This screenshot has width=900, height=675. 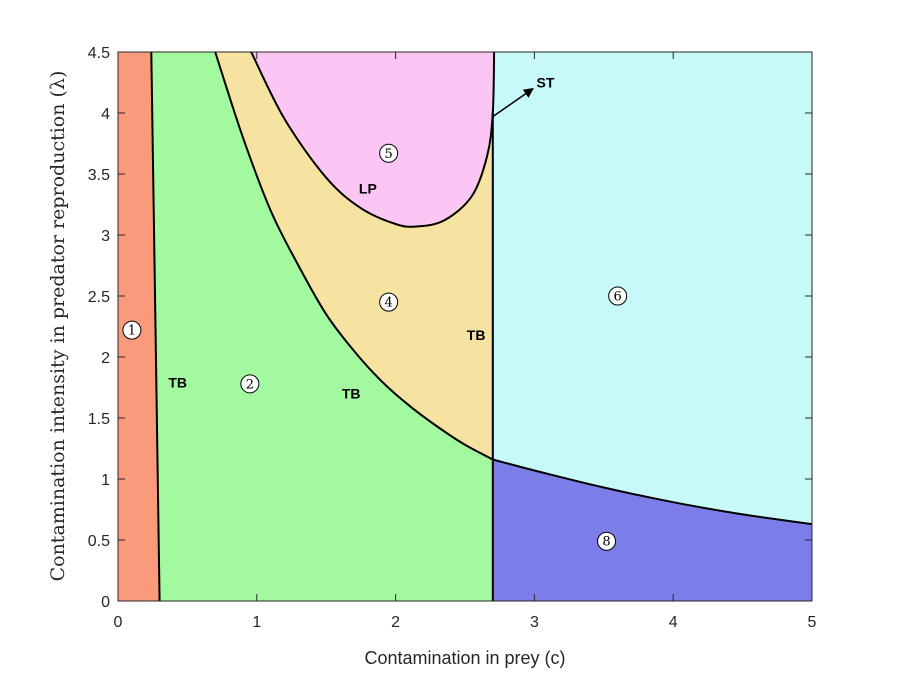 I want to click on x-tick-label: 2, so click(x=395, y=622).